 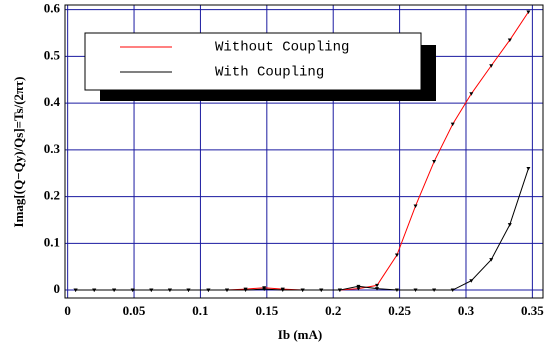 What do you see at coordinates (134, 310) in the screenshot?
I see `x-tick-label: 0.05` at bounding box center [134, 310].